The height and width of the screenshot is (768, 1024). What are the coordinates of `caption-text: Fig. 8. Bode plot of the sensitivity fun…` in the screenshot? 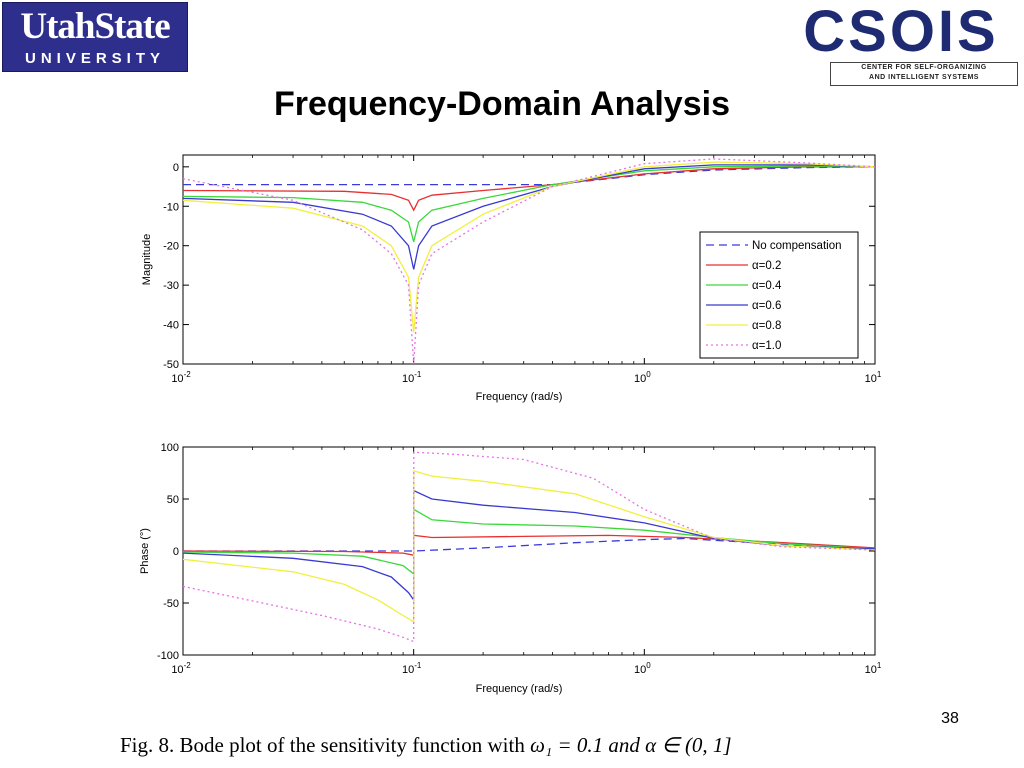 It's located at (325, 745).